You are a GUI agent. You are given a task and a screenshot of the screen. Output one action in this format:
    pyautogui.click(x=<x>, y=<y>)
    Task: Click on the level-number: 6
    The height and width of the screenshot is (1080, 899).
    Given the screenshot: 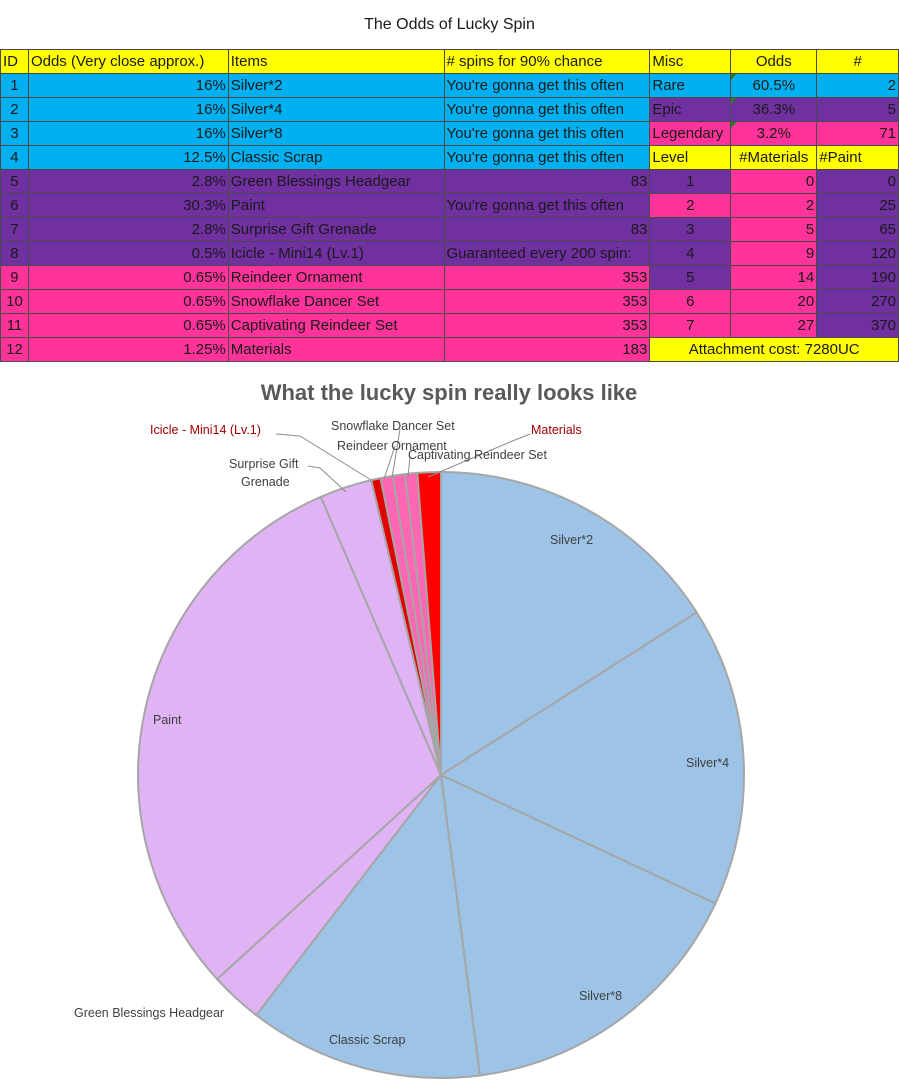 What is the action you would take?
    pyautogui.click(x=690, y=301)
    